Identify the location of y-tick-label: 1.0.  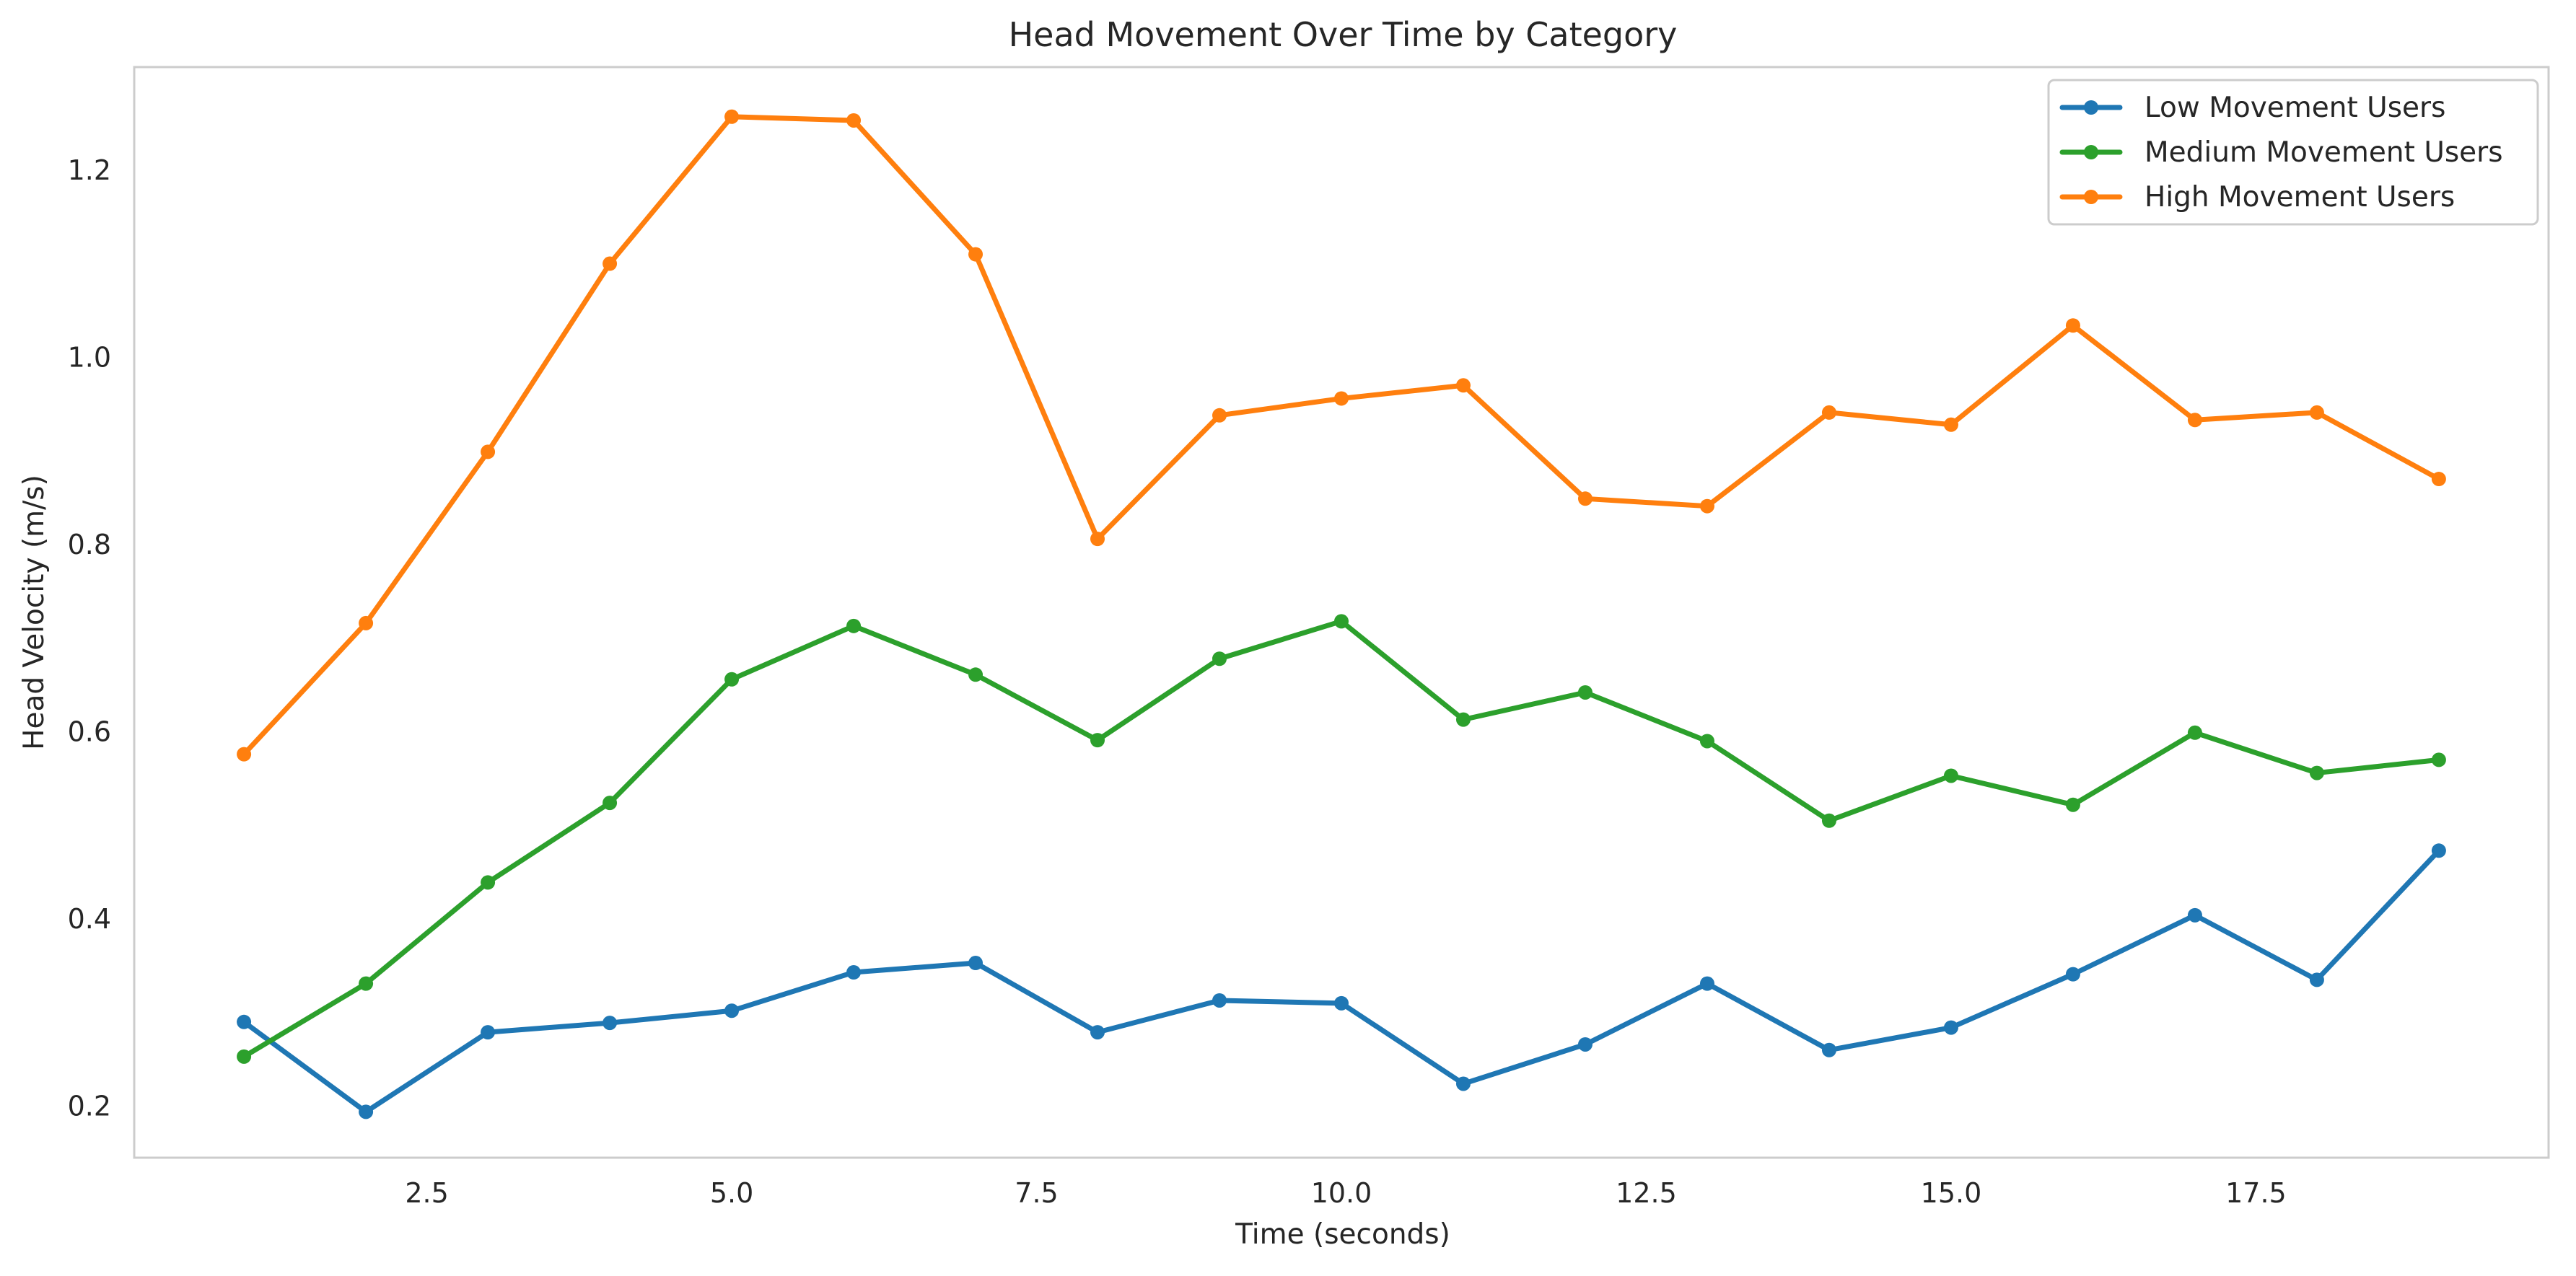
(89, 357).